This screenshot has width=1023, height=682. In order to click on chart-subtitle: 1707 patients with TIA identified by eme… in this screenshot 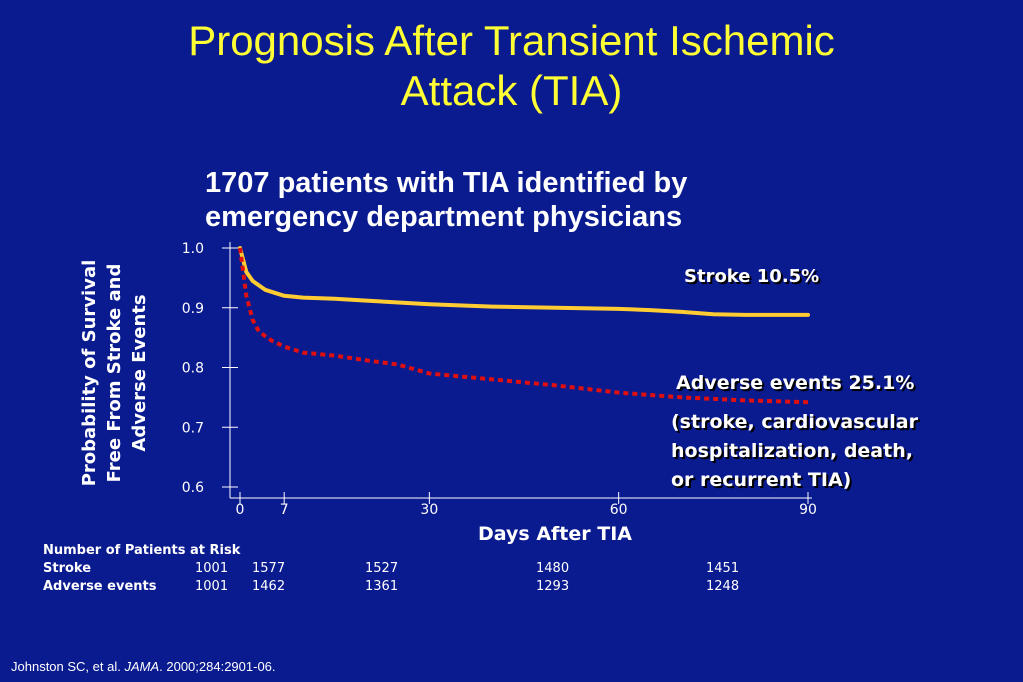, I will do `click(525, 200)`.